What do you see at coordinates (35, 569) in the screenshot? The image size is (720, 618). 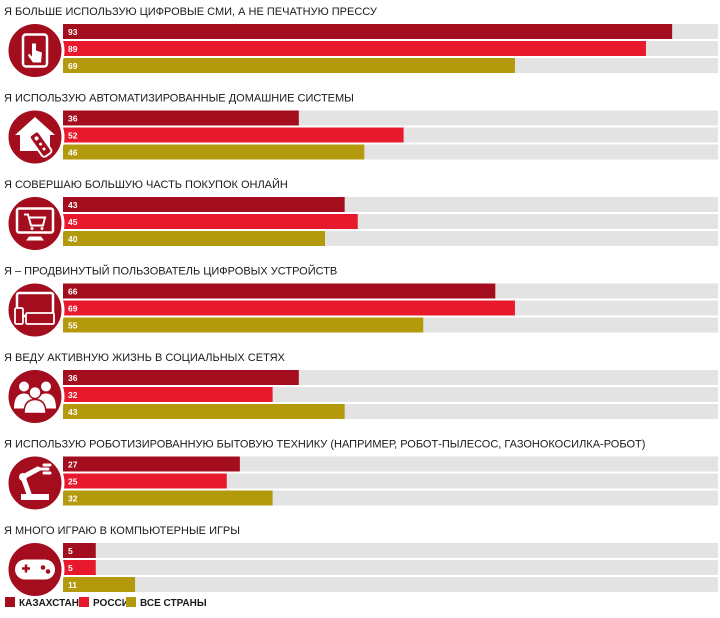 I see `gamepad-icon` at bounding box center [35, 569].